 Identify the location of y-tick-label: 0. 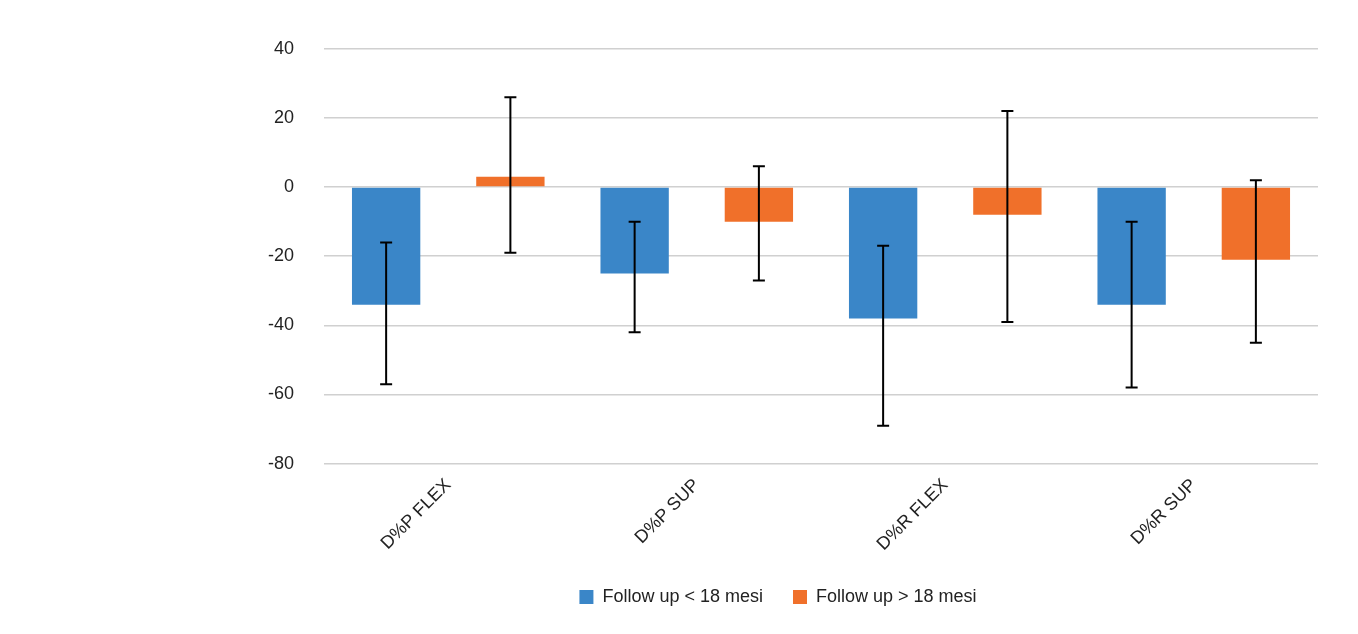
(289, 186).